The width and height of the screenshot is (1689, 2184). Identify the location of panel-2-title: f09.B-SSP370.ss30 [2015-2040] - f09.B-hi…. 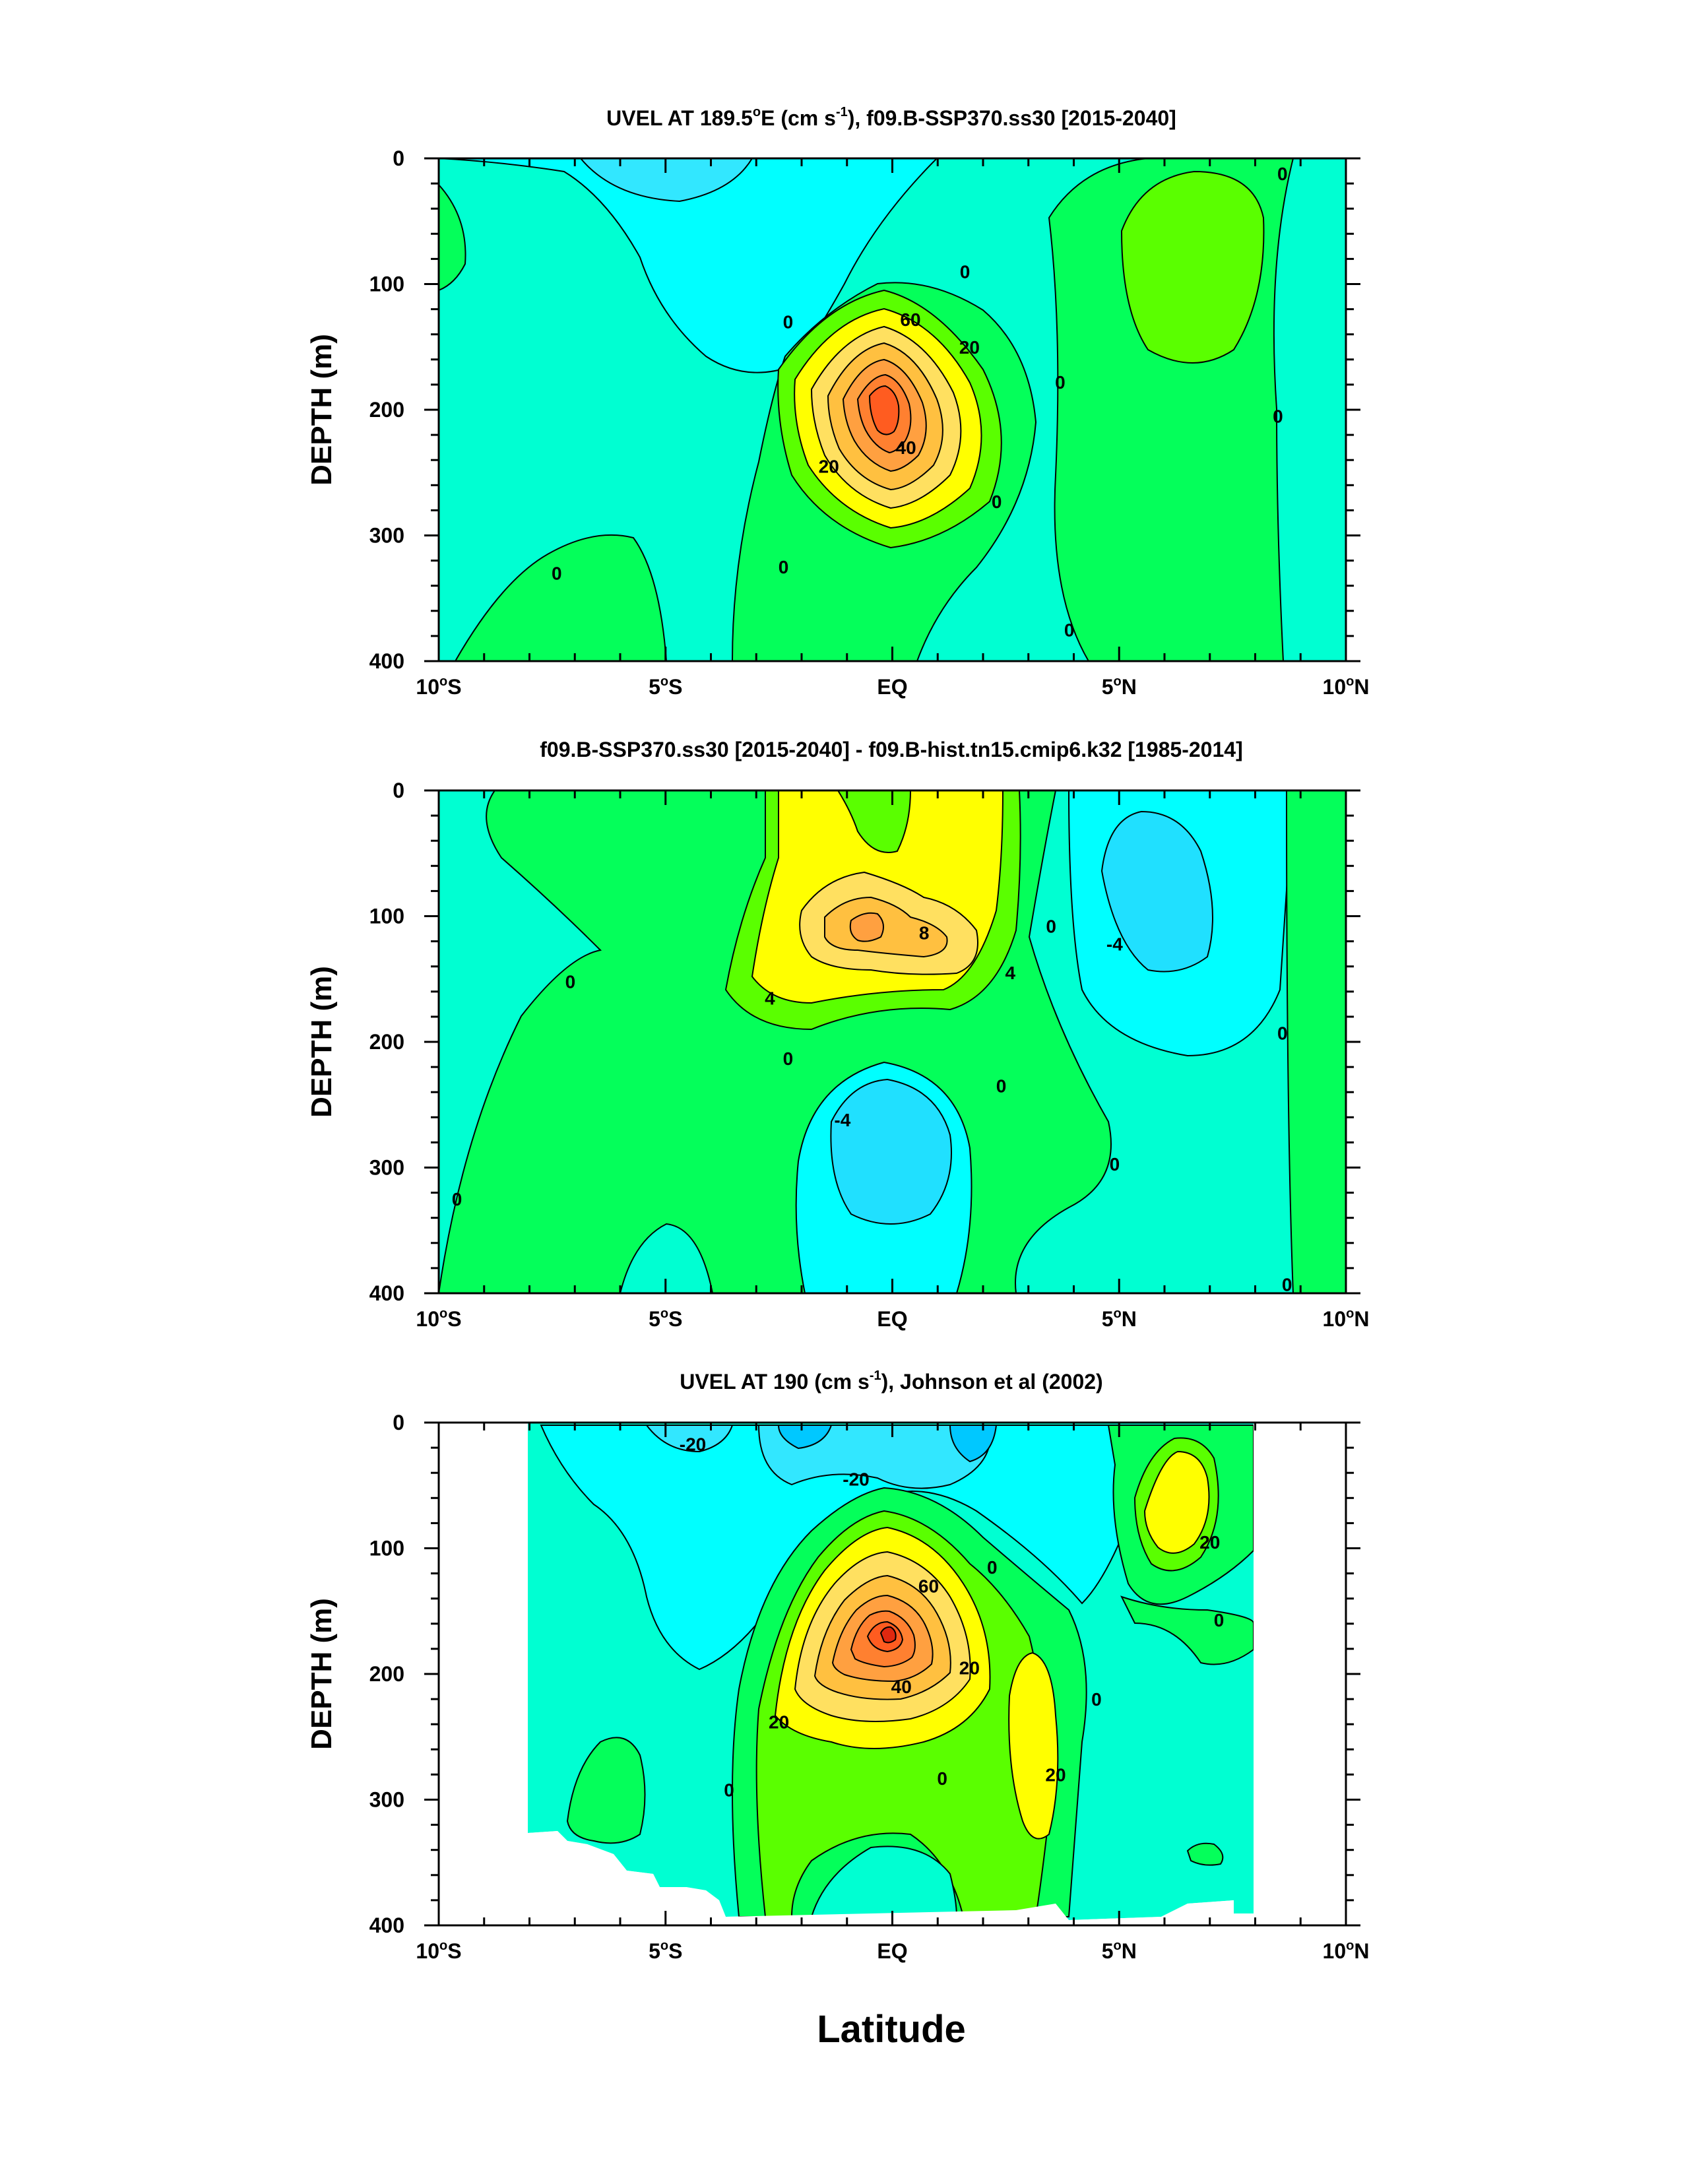
(891, 749).